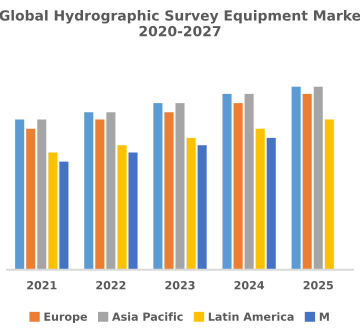 The image size is (360, 333). I want to click on legend-label: Asia Pacific, so click(147, 316).